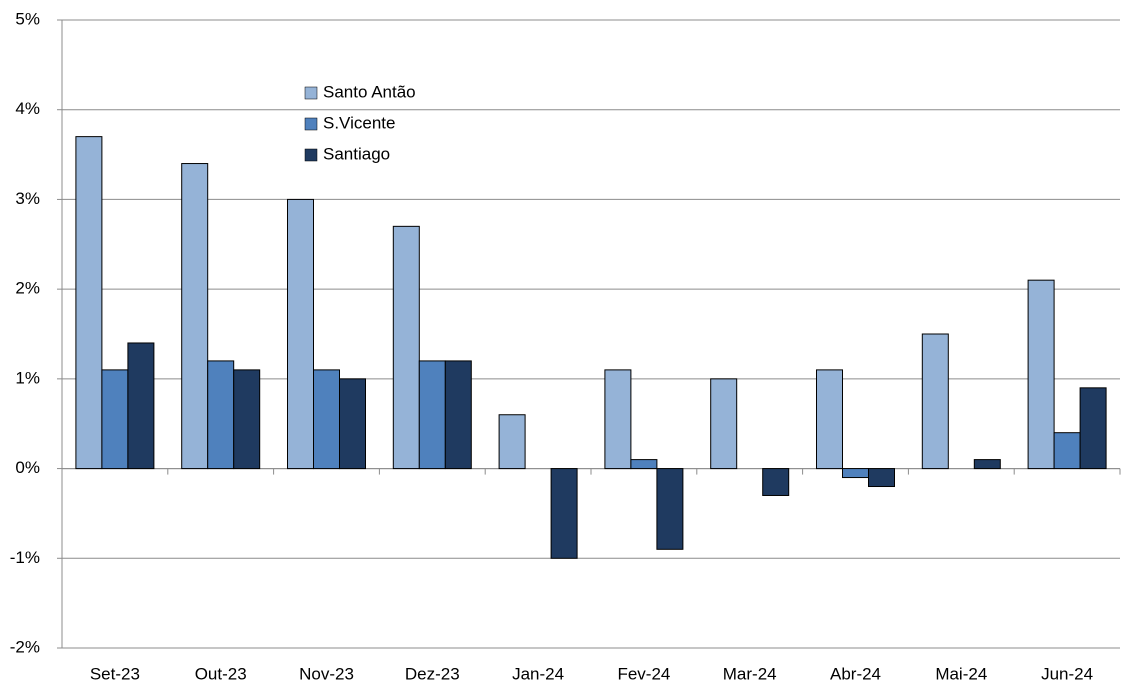  I want to click on y-tick-label: -1%, so click(25, 557).